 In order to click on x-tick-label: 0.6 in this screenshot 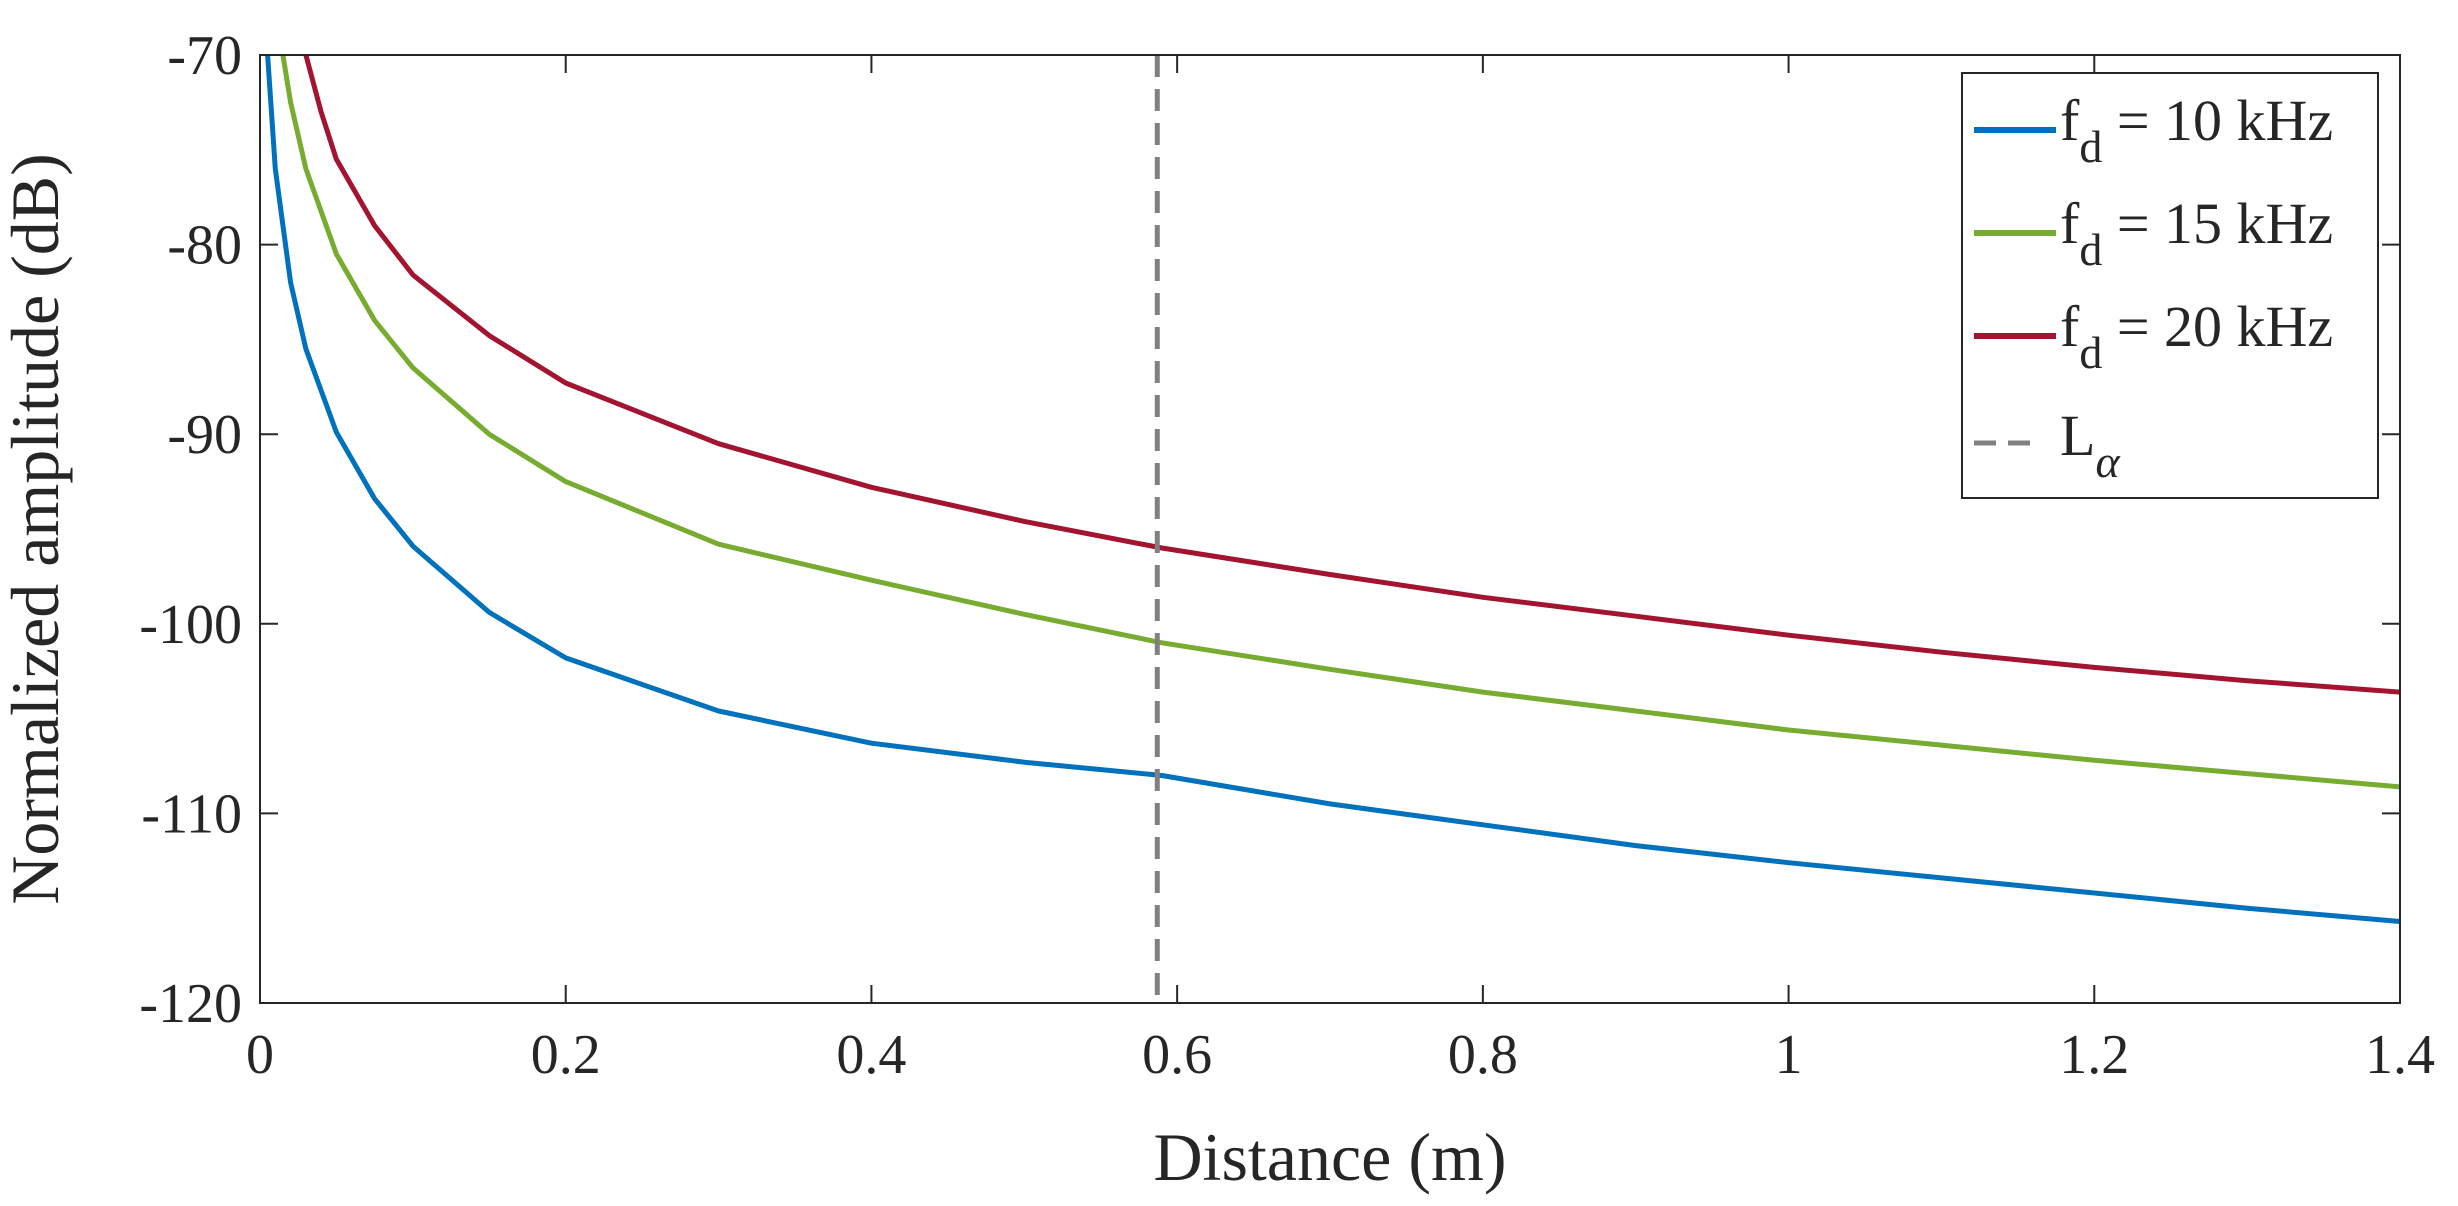, I will do `click(1177, 1055)`.